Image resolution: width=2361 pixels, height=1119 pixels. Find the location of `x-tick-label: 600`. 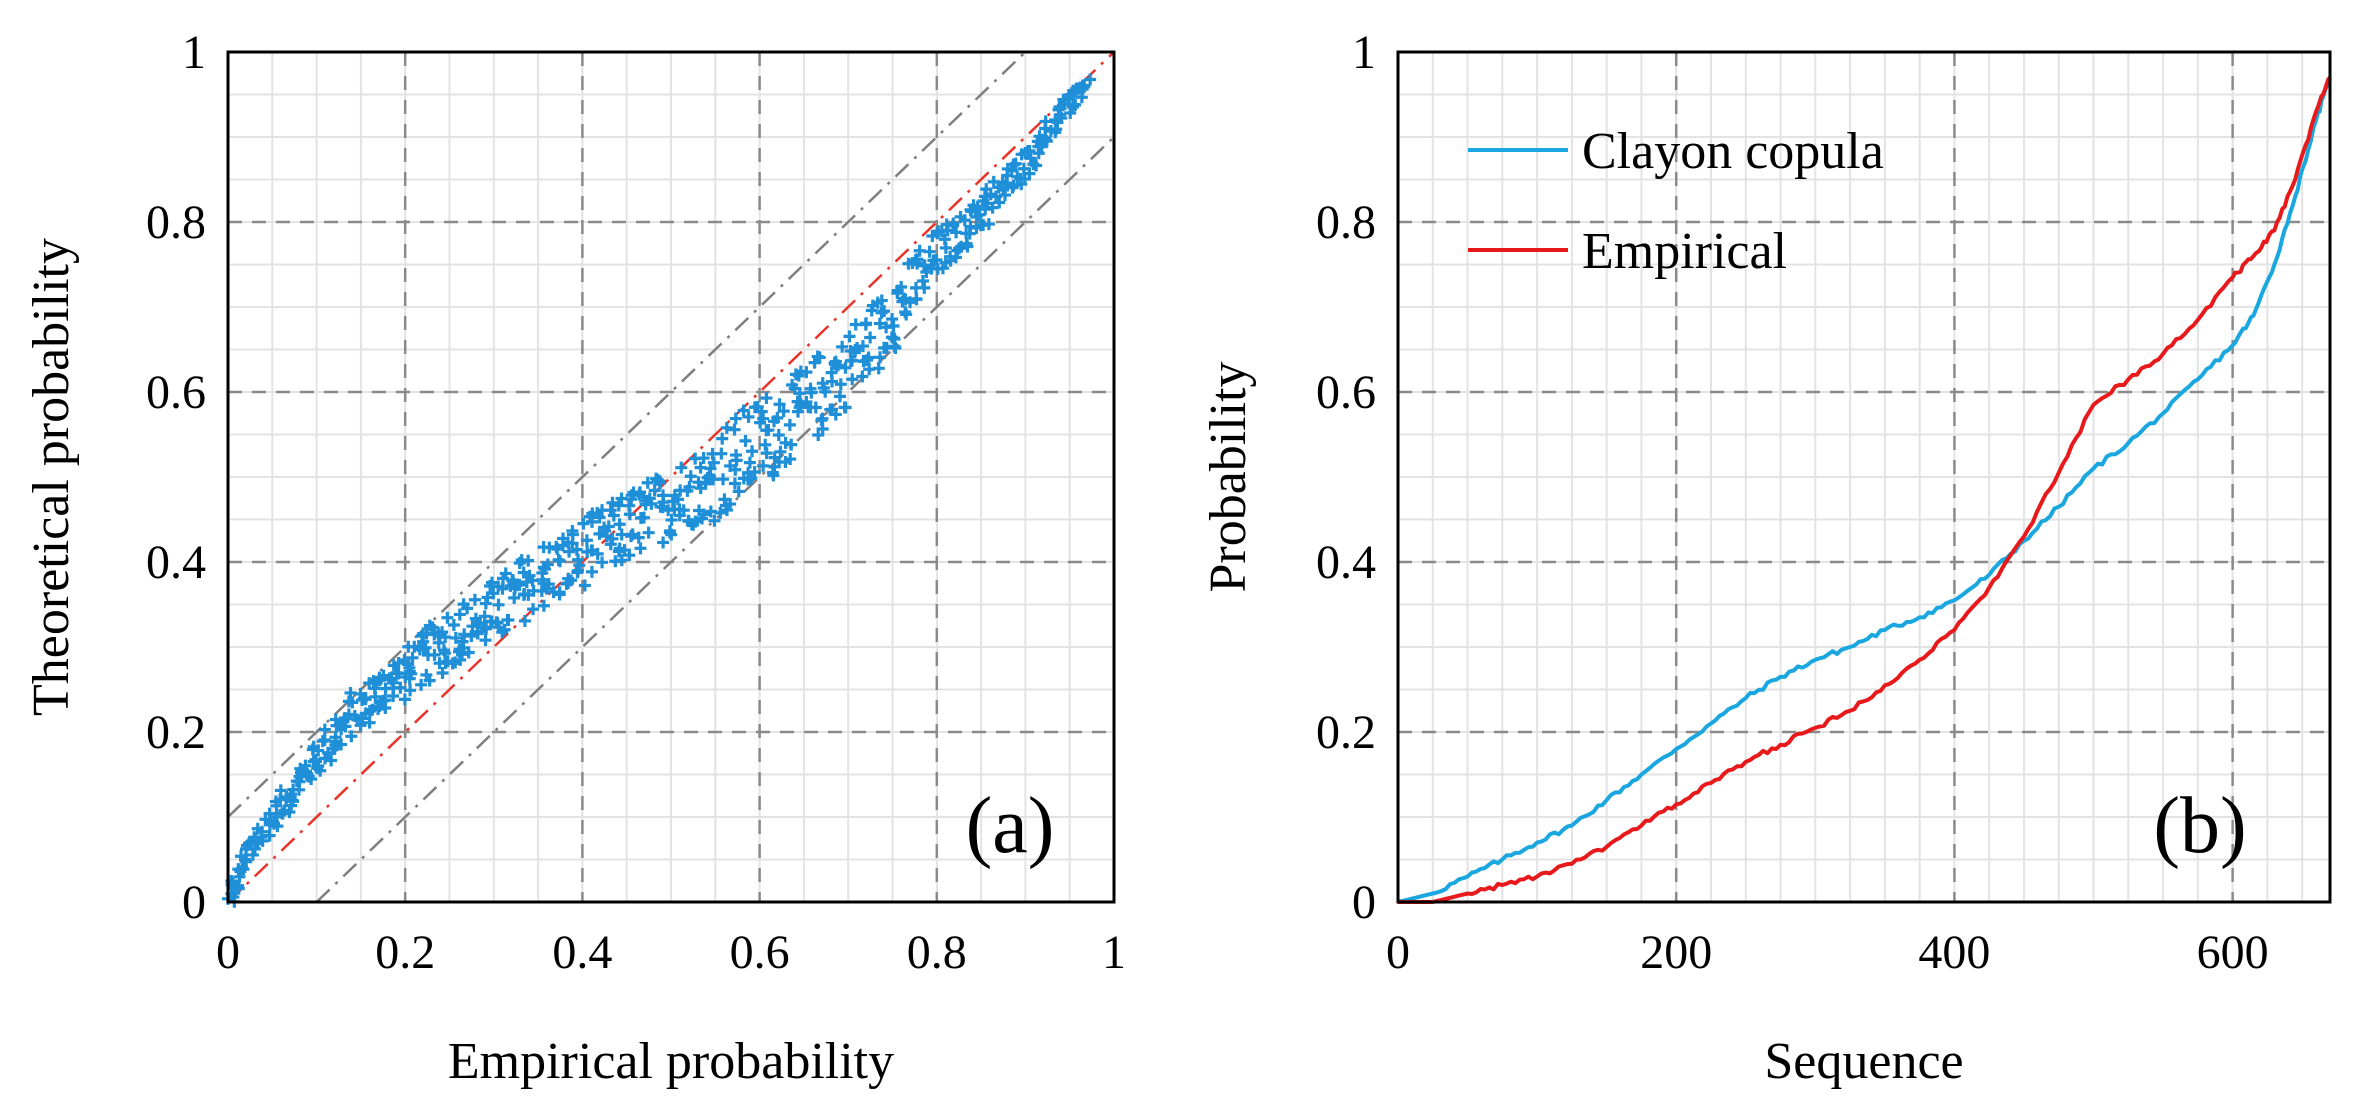

x-tick-label: 600 is located at coordinates (2233, 952).